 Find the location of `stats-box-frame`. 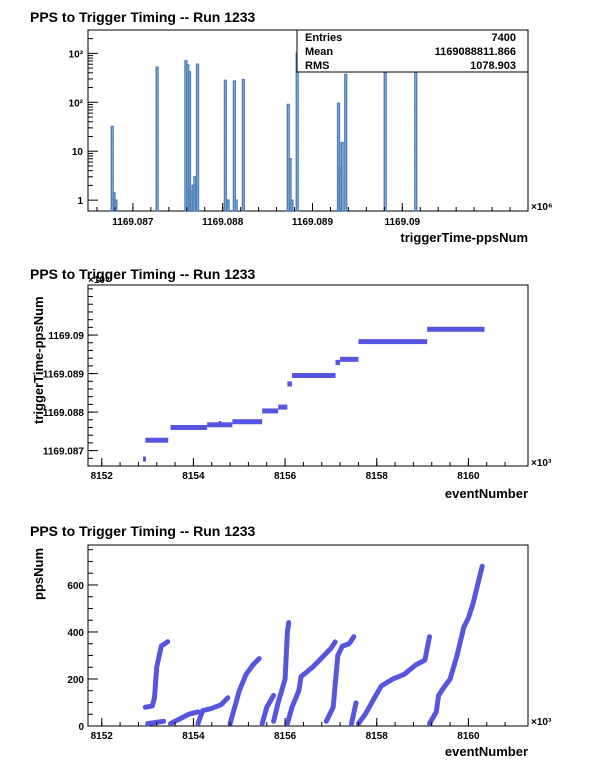

stats-box-frame is located at coordinates (412, 51).